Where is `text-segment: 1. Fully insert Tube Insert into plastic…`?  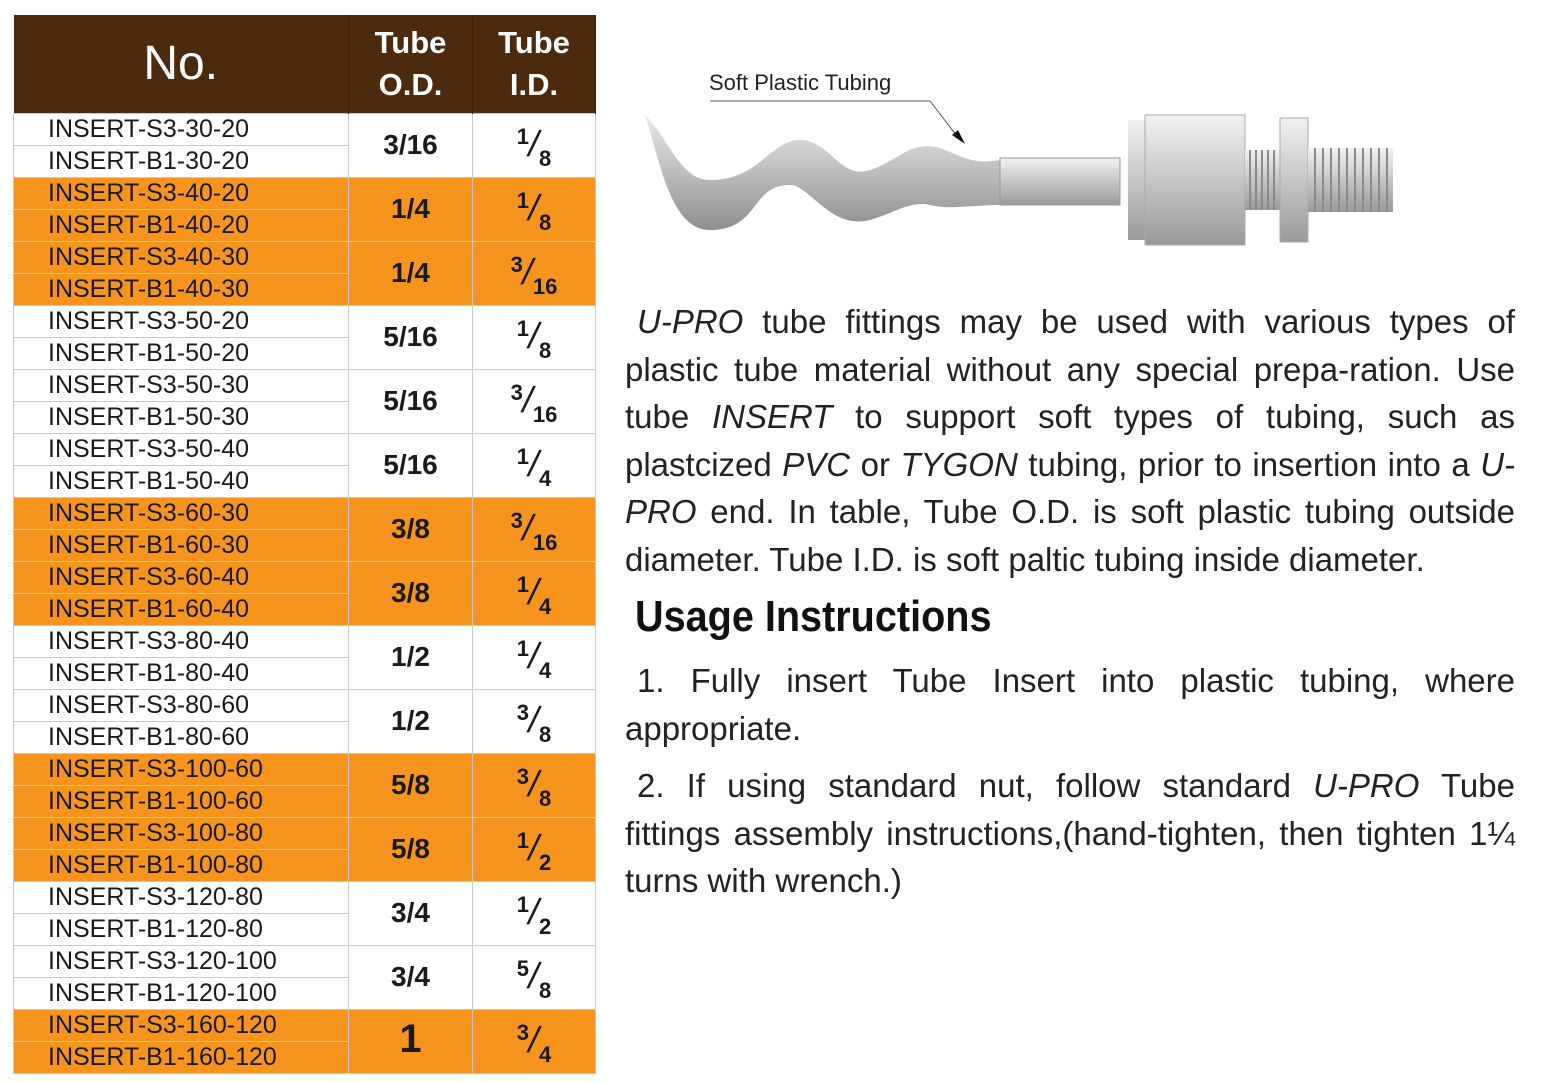 text-segment: 1. Fully insert Tube Insert into plastic… is located at coordinates (1070, 704).